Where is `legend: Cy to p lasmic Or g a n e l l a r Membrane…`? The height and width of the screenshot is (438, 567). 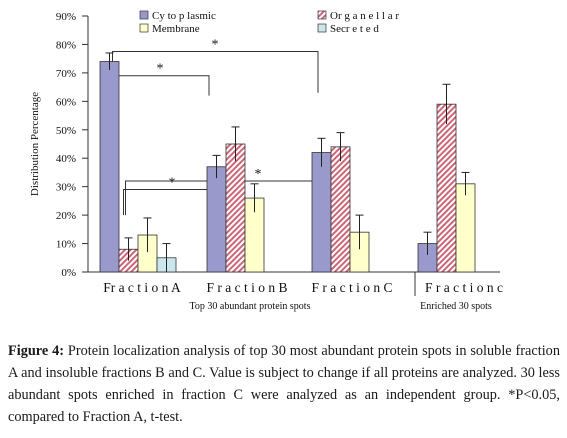
legend: Cy to p lasmic Or g a n e l l a r Membrane… is located at coordinates (269, 22).